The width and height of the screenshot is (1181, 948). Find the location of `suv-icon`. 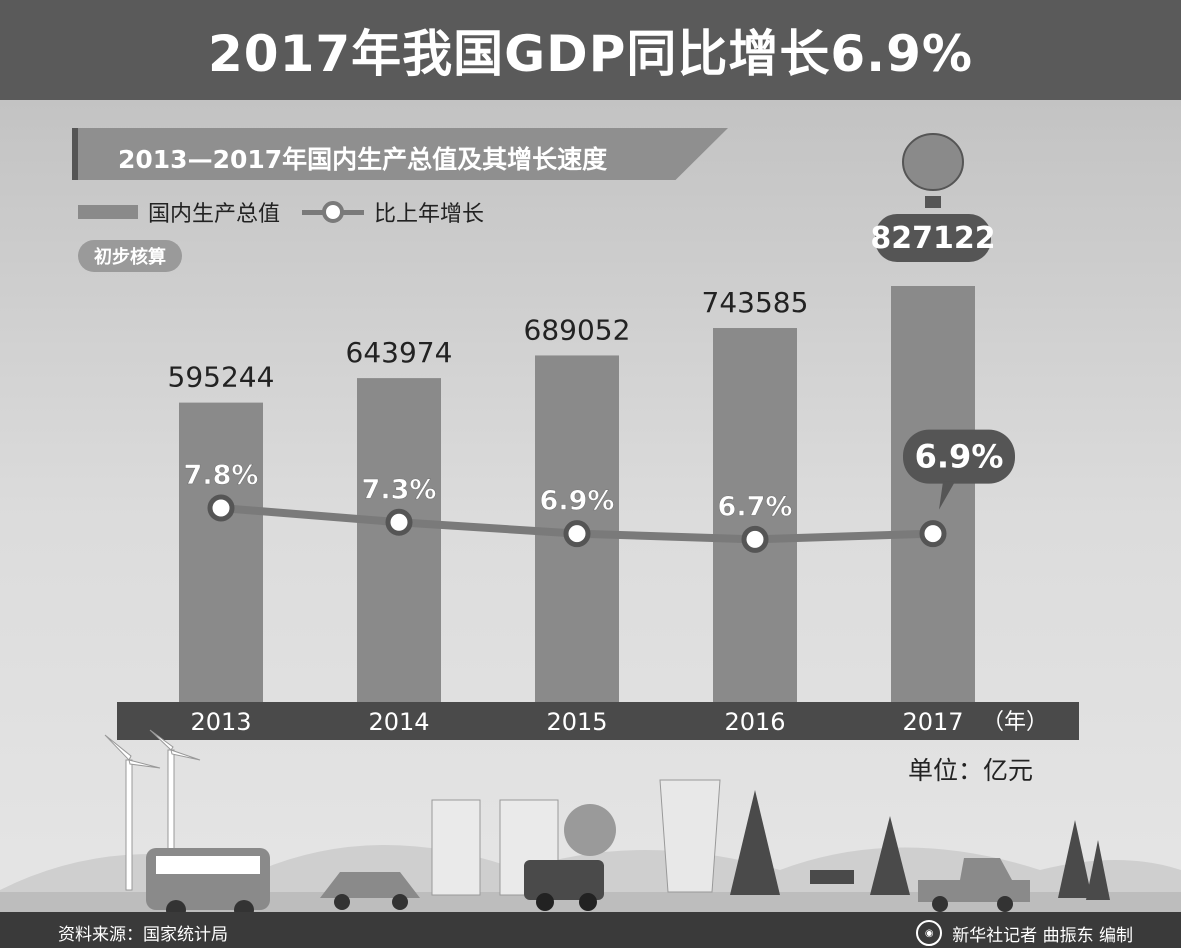

suv-icon is located at coordinates (564, 885).